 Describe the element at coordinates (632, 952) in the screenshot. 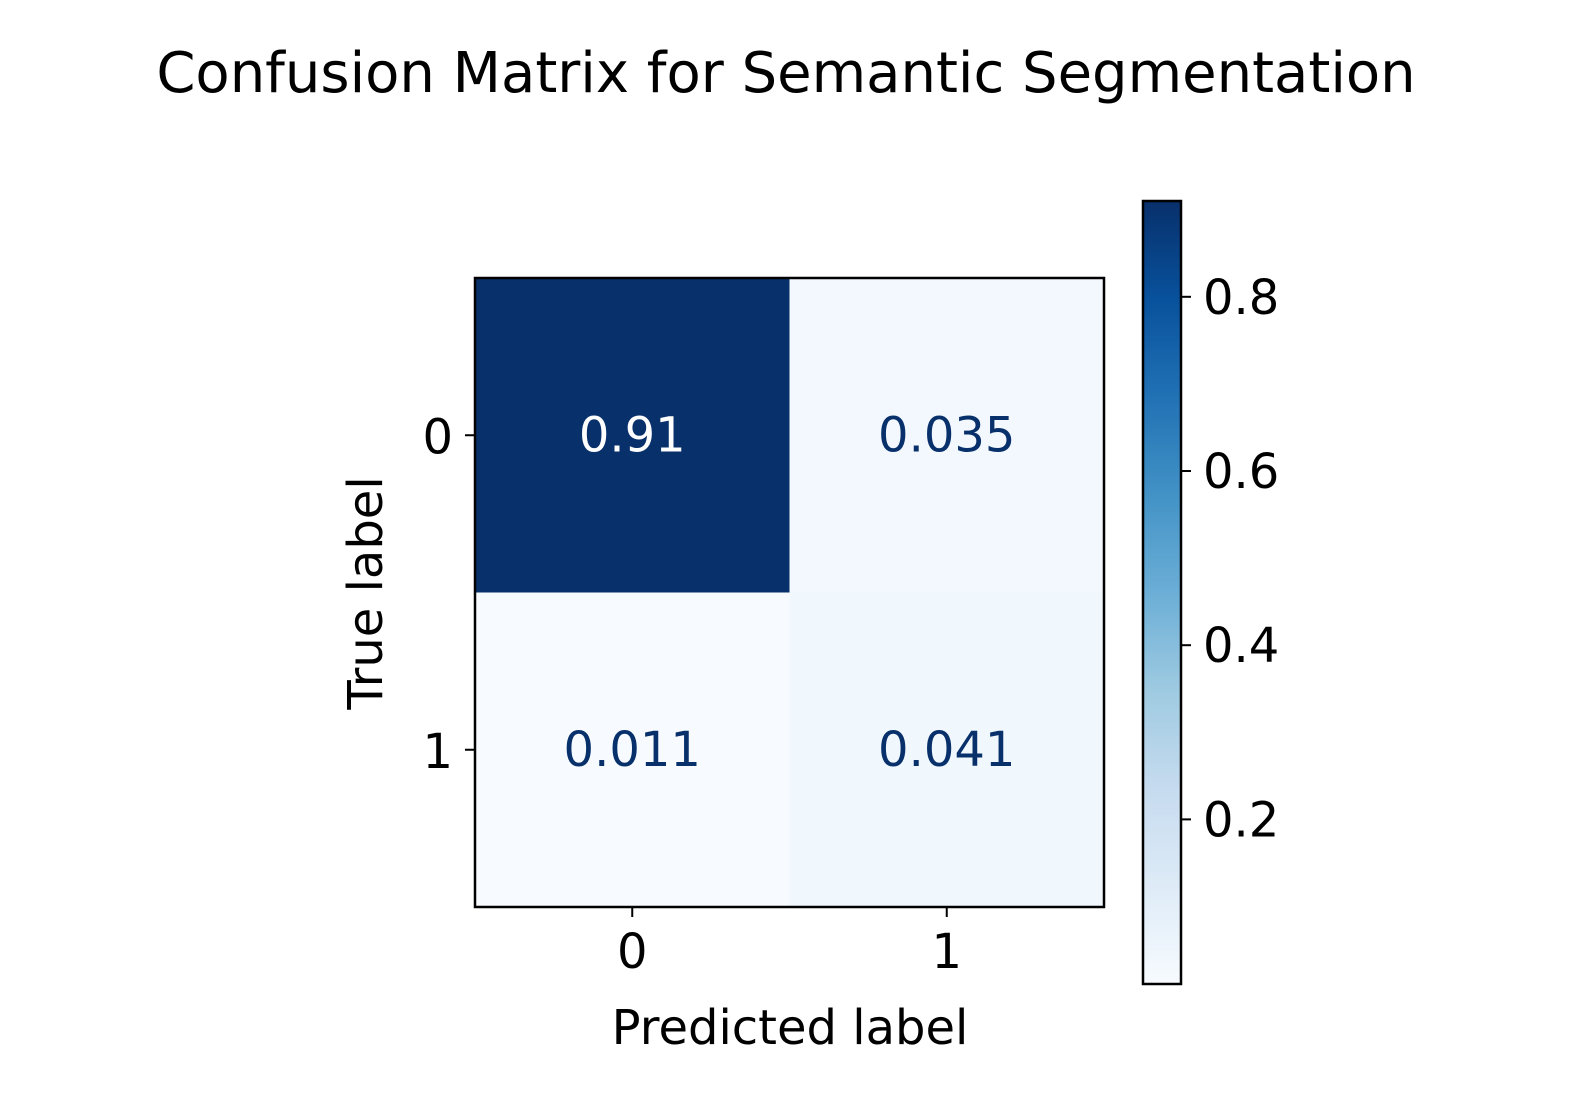

I see `x-tick-label: 0` at that location.